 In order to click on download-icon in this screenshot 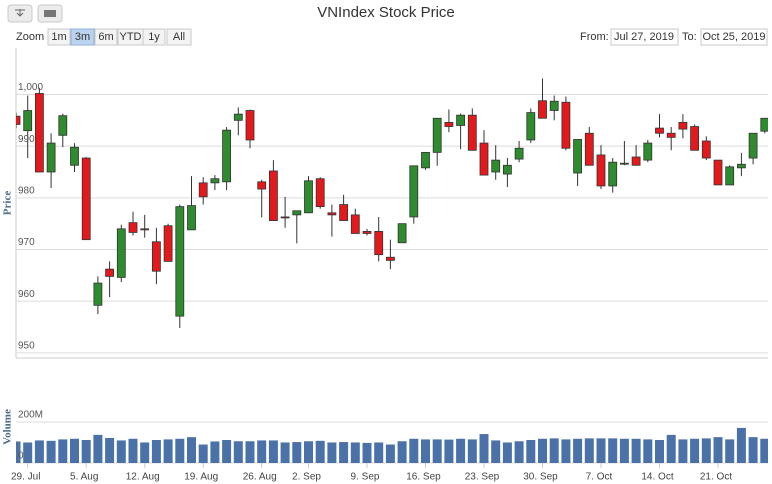, I will do `click(20, 13)`.